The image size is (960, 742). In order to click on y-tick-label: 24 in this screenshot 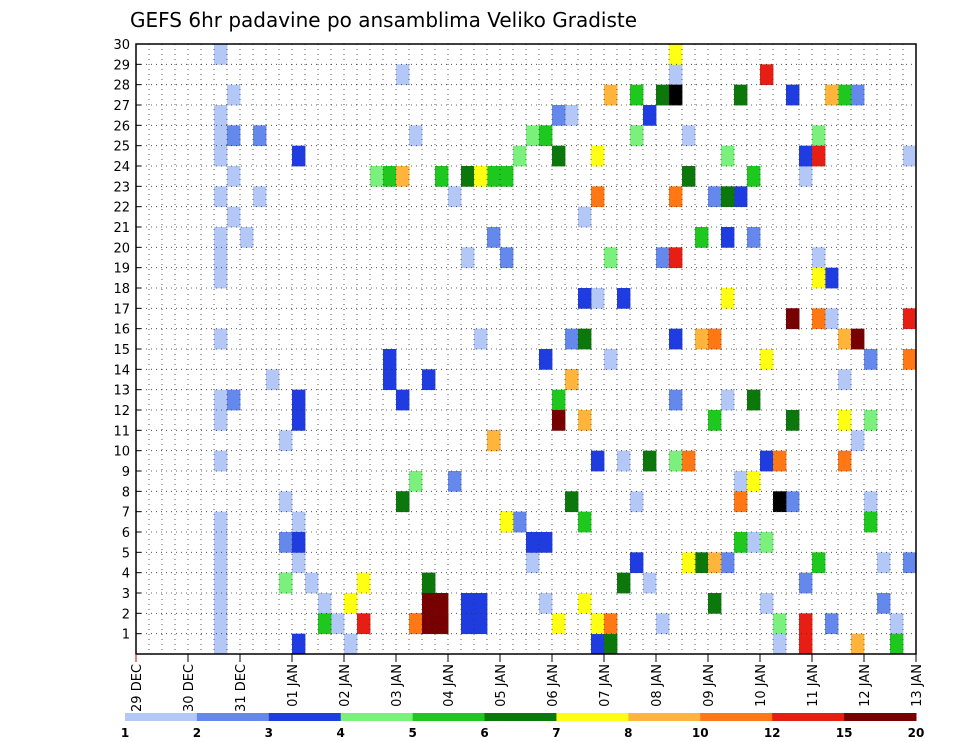, I will do `click(121, 167)`.